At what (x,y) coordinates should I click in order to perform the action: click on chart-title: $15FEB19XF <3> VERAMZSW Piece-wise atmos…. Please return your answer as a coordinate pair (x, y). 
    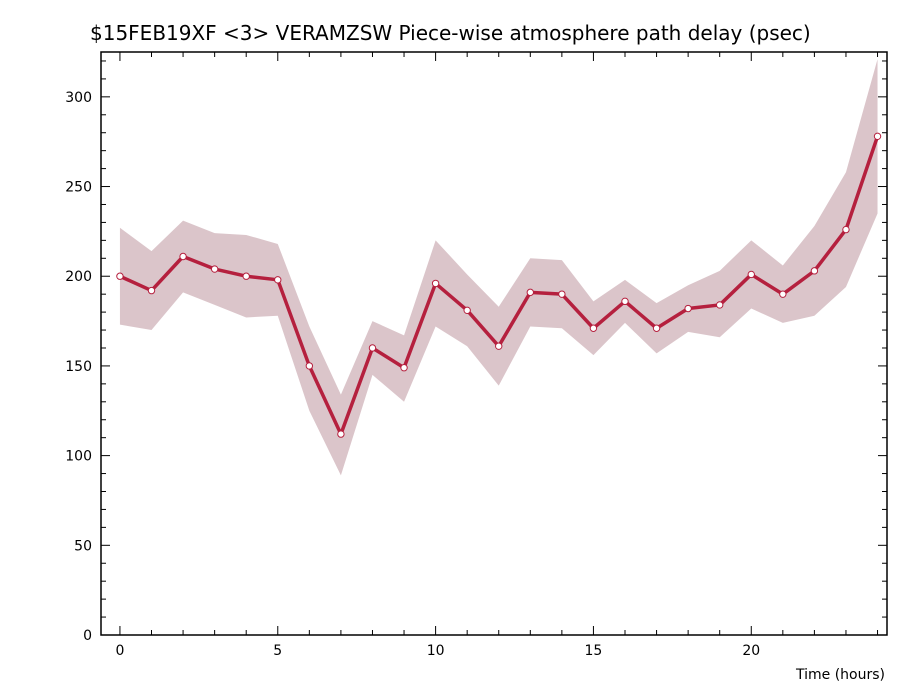
    Looking at the image, I should click on (450, 33).